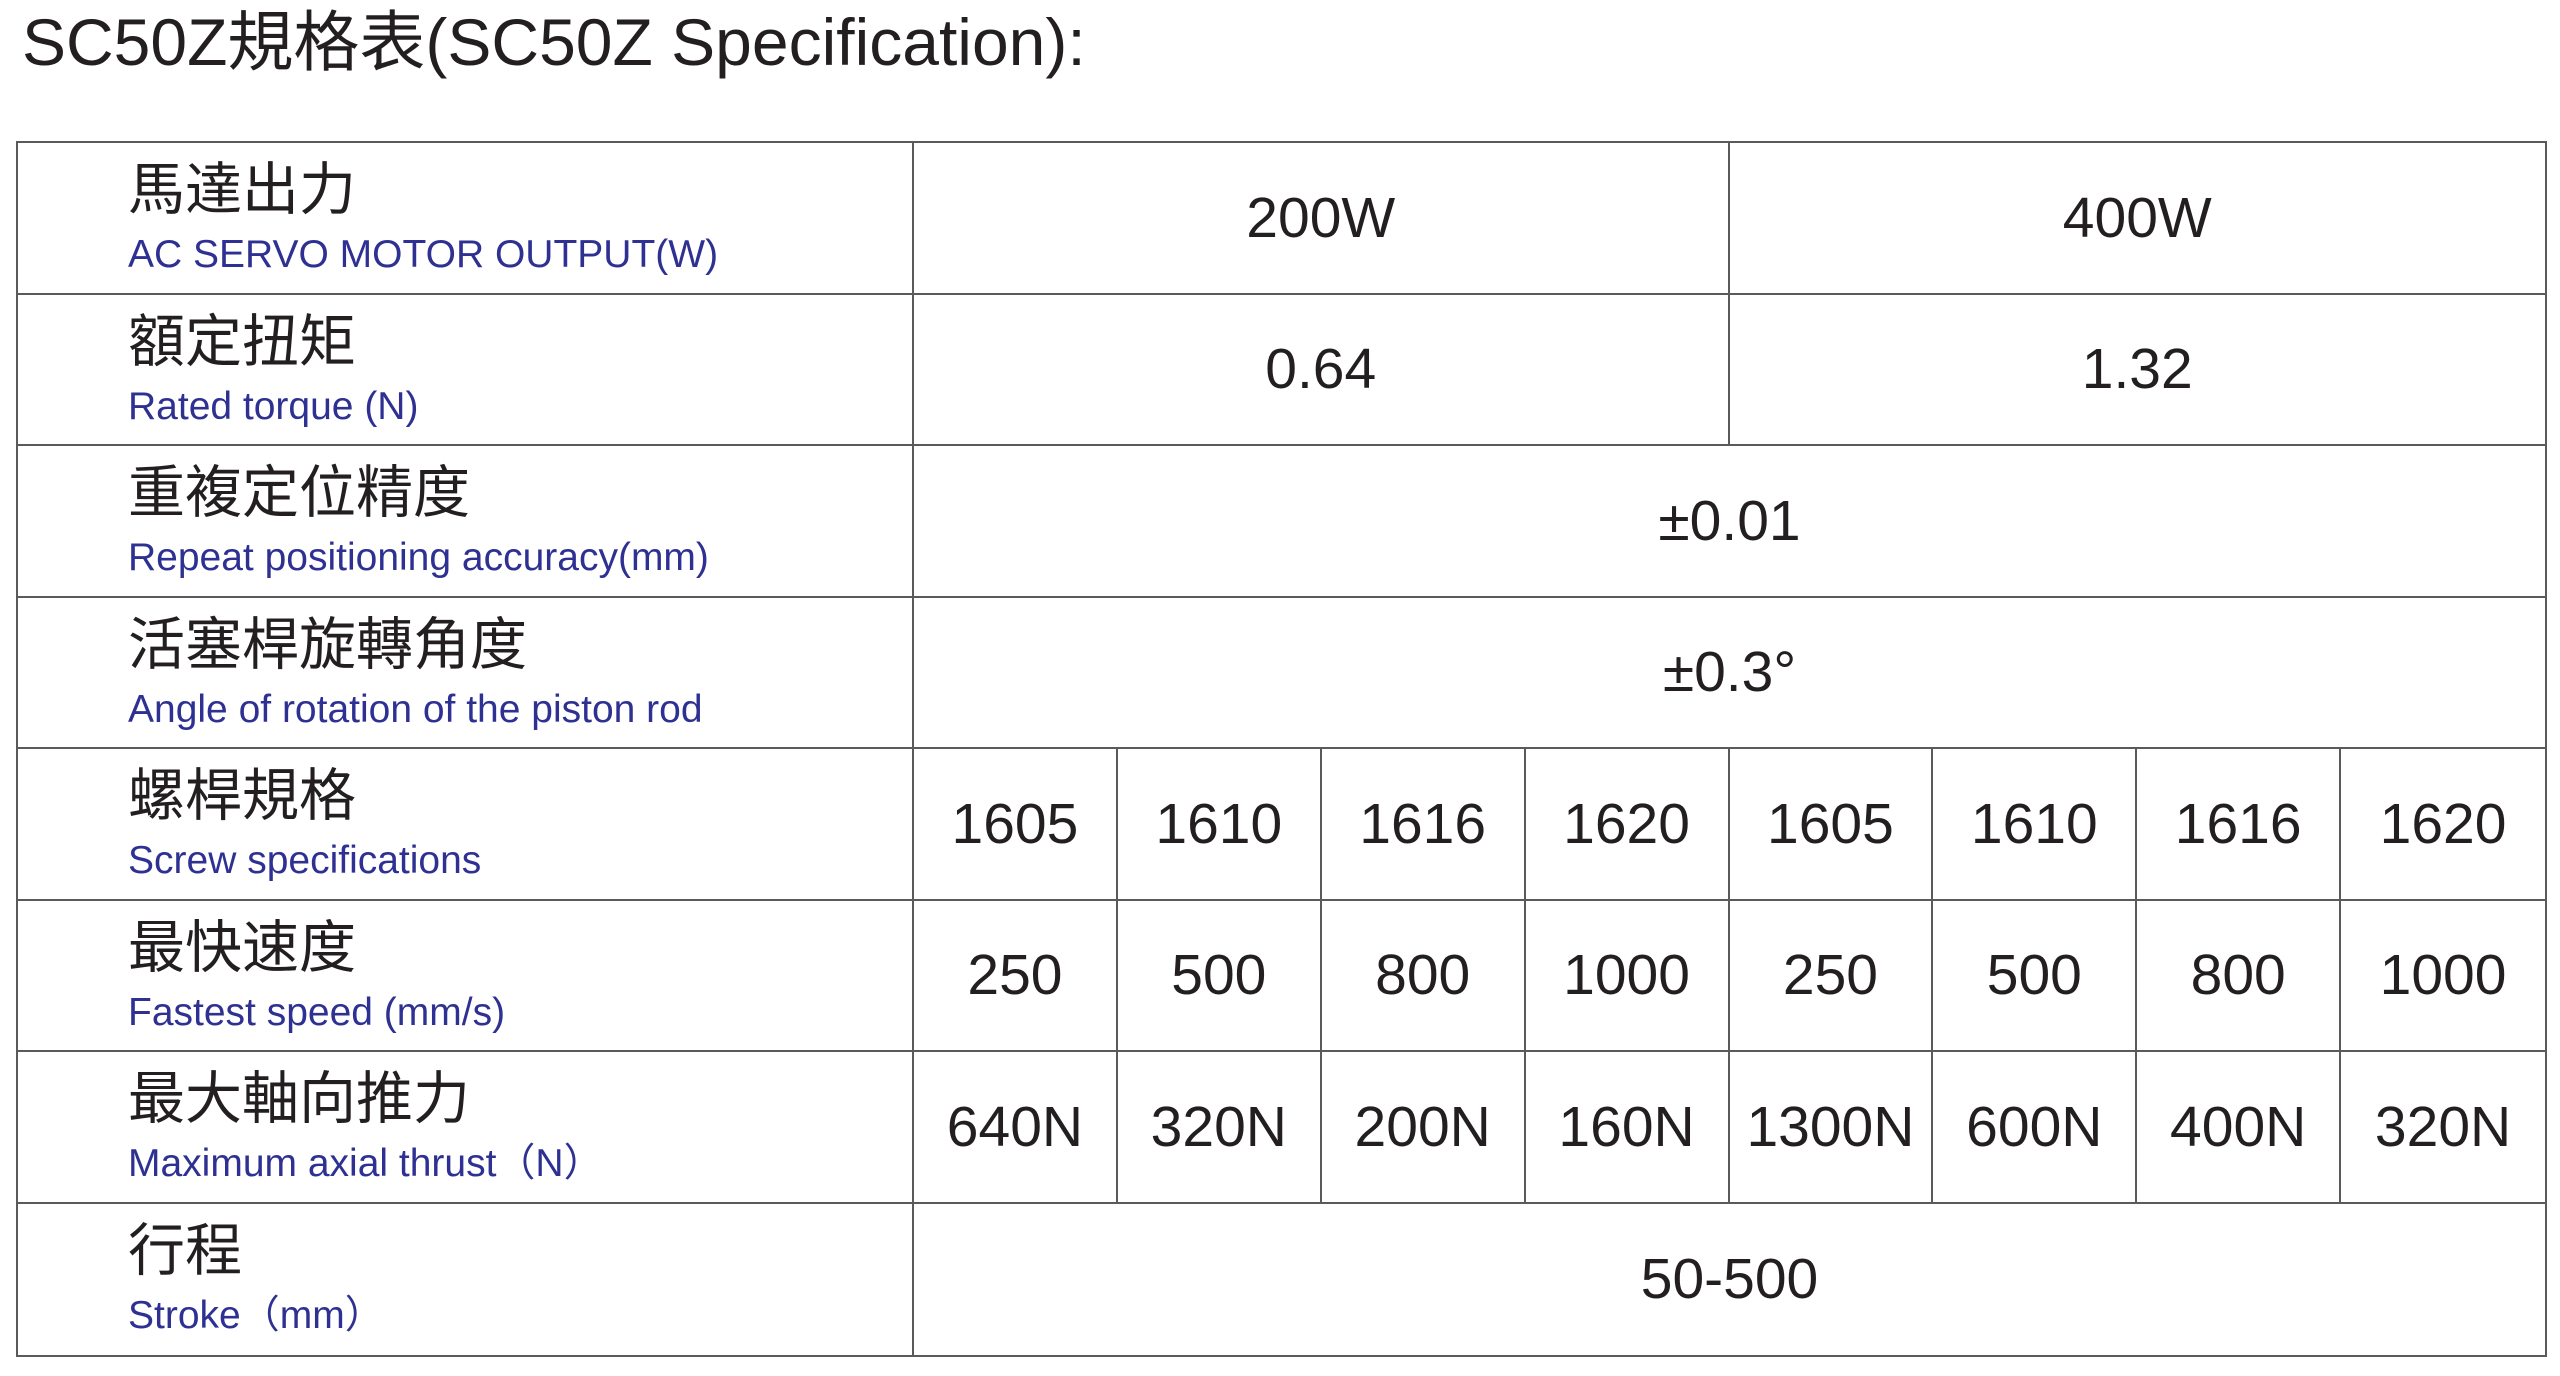 Image resolution: width=2560 pixels, height=1376 pixels. Describe the element at coordinates (273, 406) in the screenshot. I see `label-en: Rated torque (N)` at that location.